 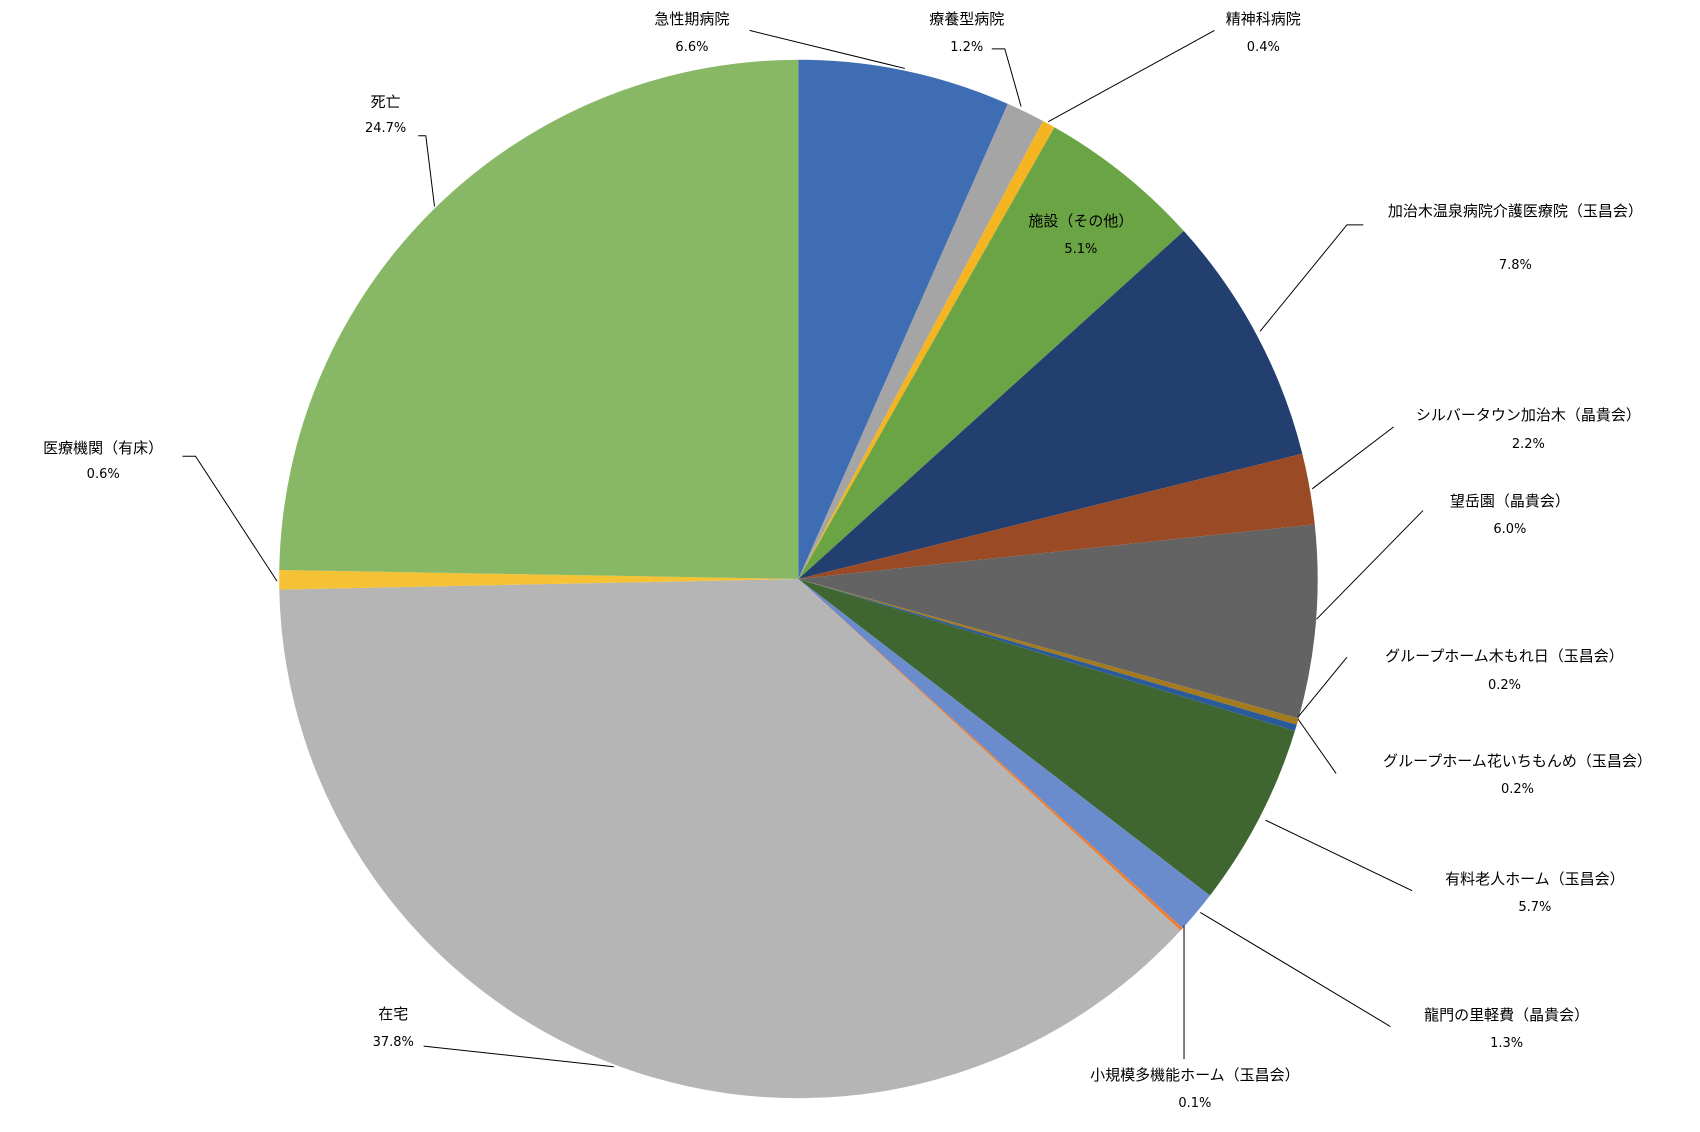 What do you see at coordinates (1504, 656) in the screenshot?
I see `slice-label: グループホーム木もれ日（玉昌会）` at bounding box center [1504, 656].